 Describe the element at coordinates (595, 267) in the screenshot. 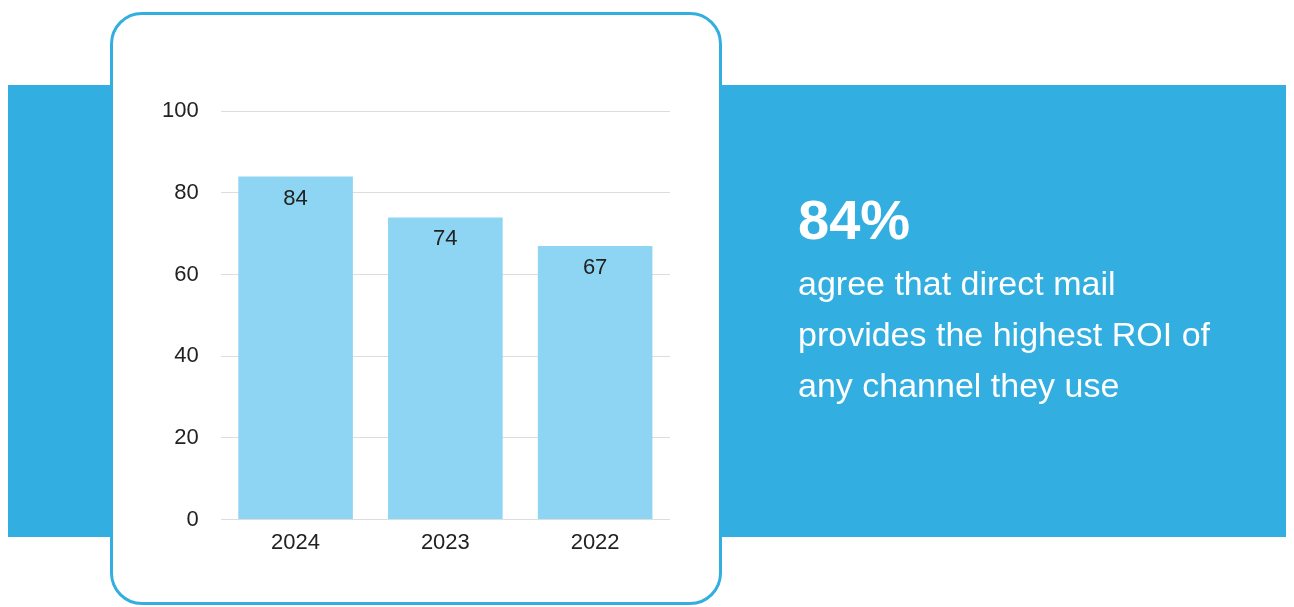

I see `data-label: 67` at that location.